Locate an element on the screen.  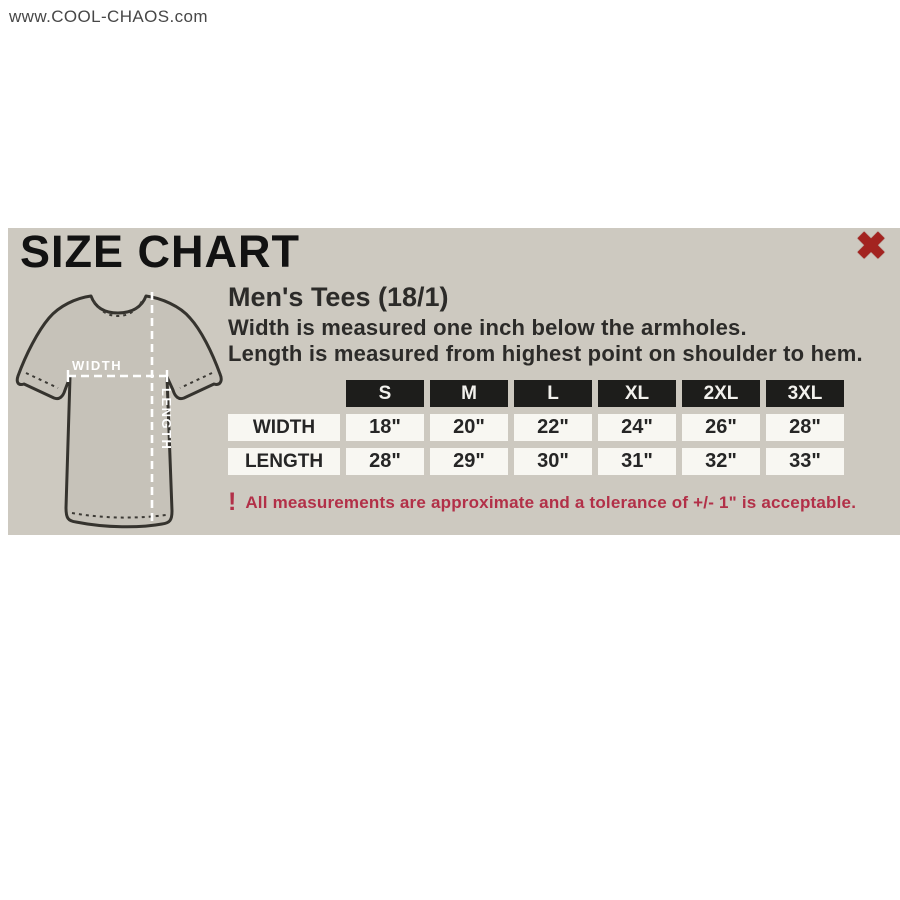
product-heading: Men's Tees (18/1) is located at coordinates (338, 297).